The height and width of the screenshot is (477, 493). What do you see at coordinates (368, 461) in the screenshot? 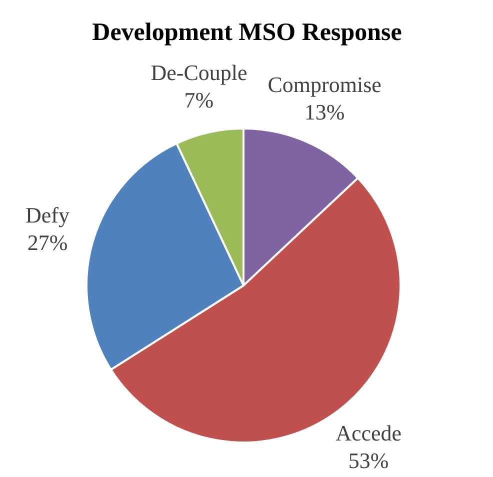
I see `data-label: 53%` at bounding box center [368, 461].